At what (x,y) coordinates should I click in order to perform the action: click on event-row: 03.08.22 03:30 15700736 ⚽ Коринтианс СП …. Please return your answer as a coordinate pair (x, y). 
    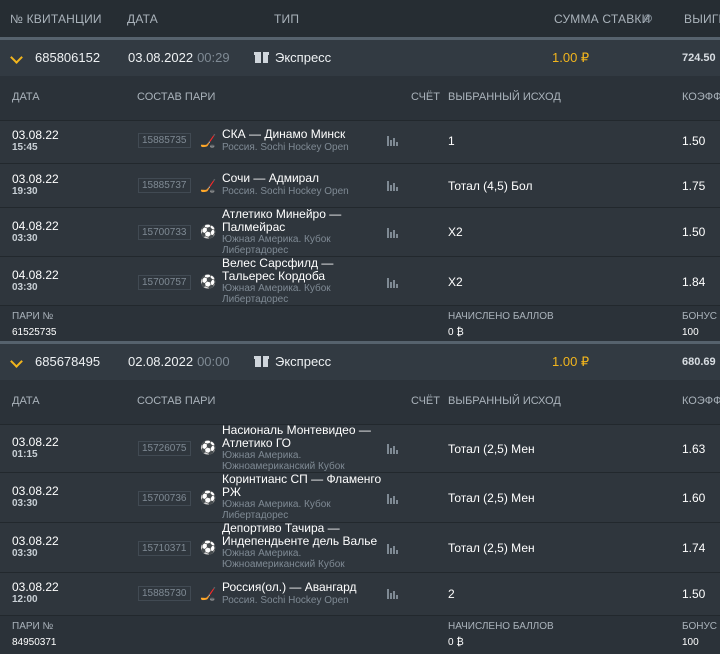
    Looking at the image, I should click on (360, 497).